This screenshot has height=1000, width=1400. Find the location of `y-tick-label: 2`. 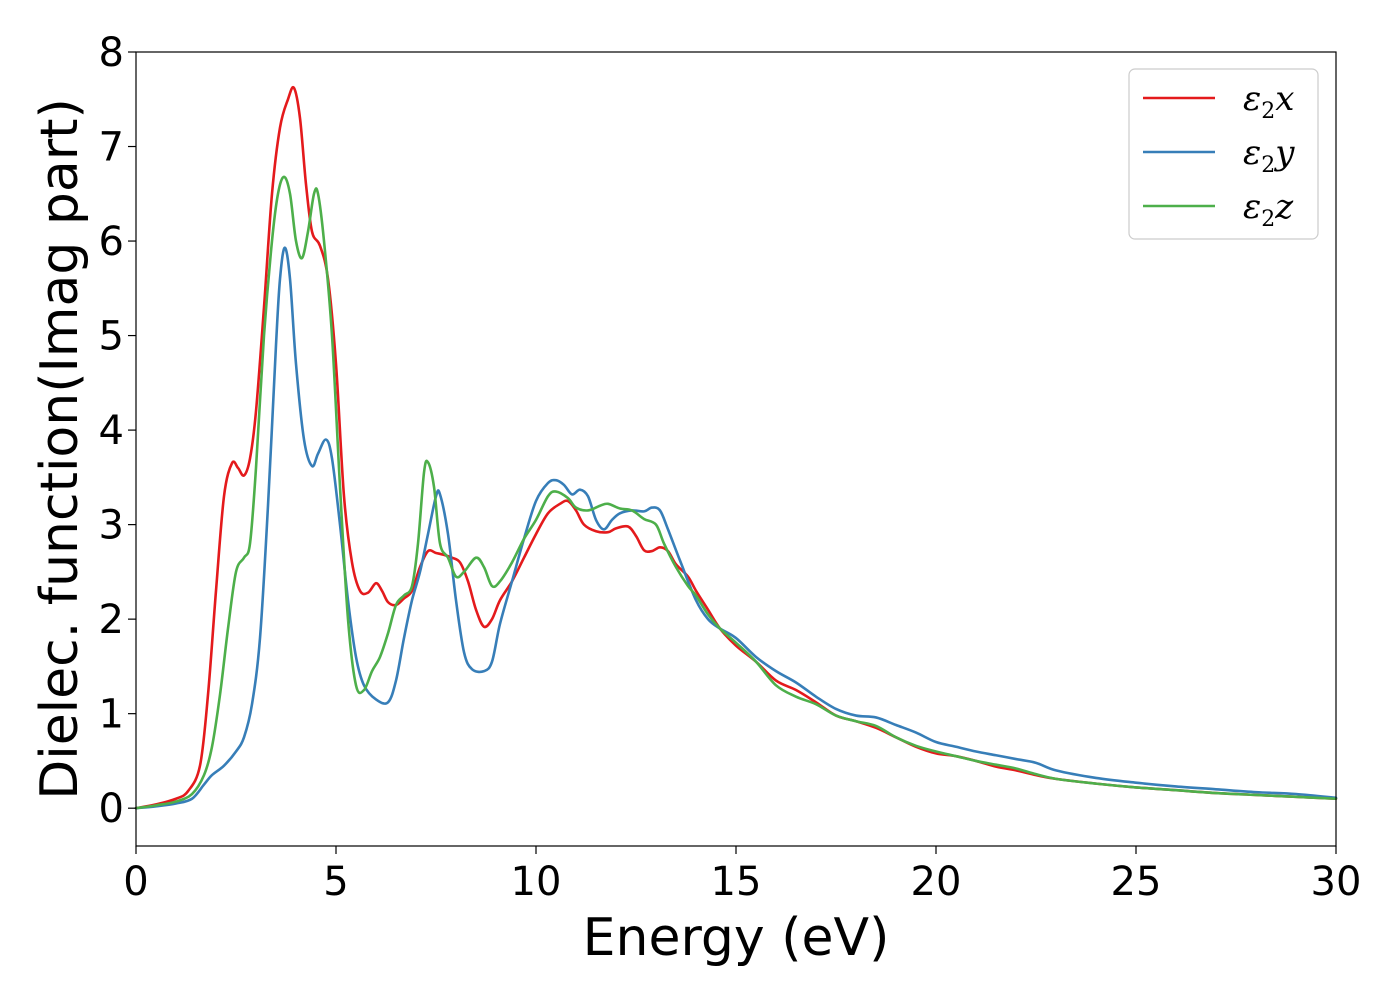

y-tick-label: 2 is located at coordinates (111, 620).